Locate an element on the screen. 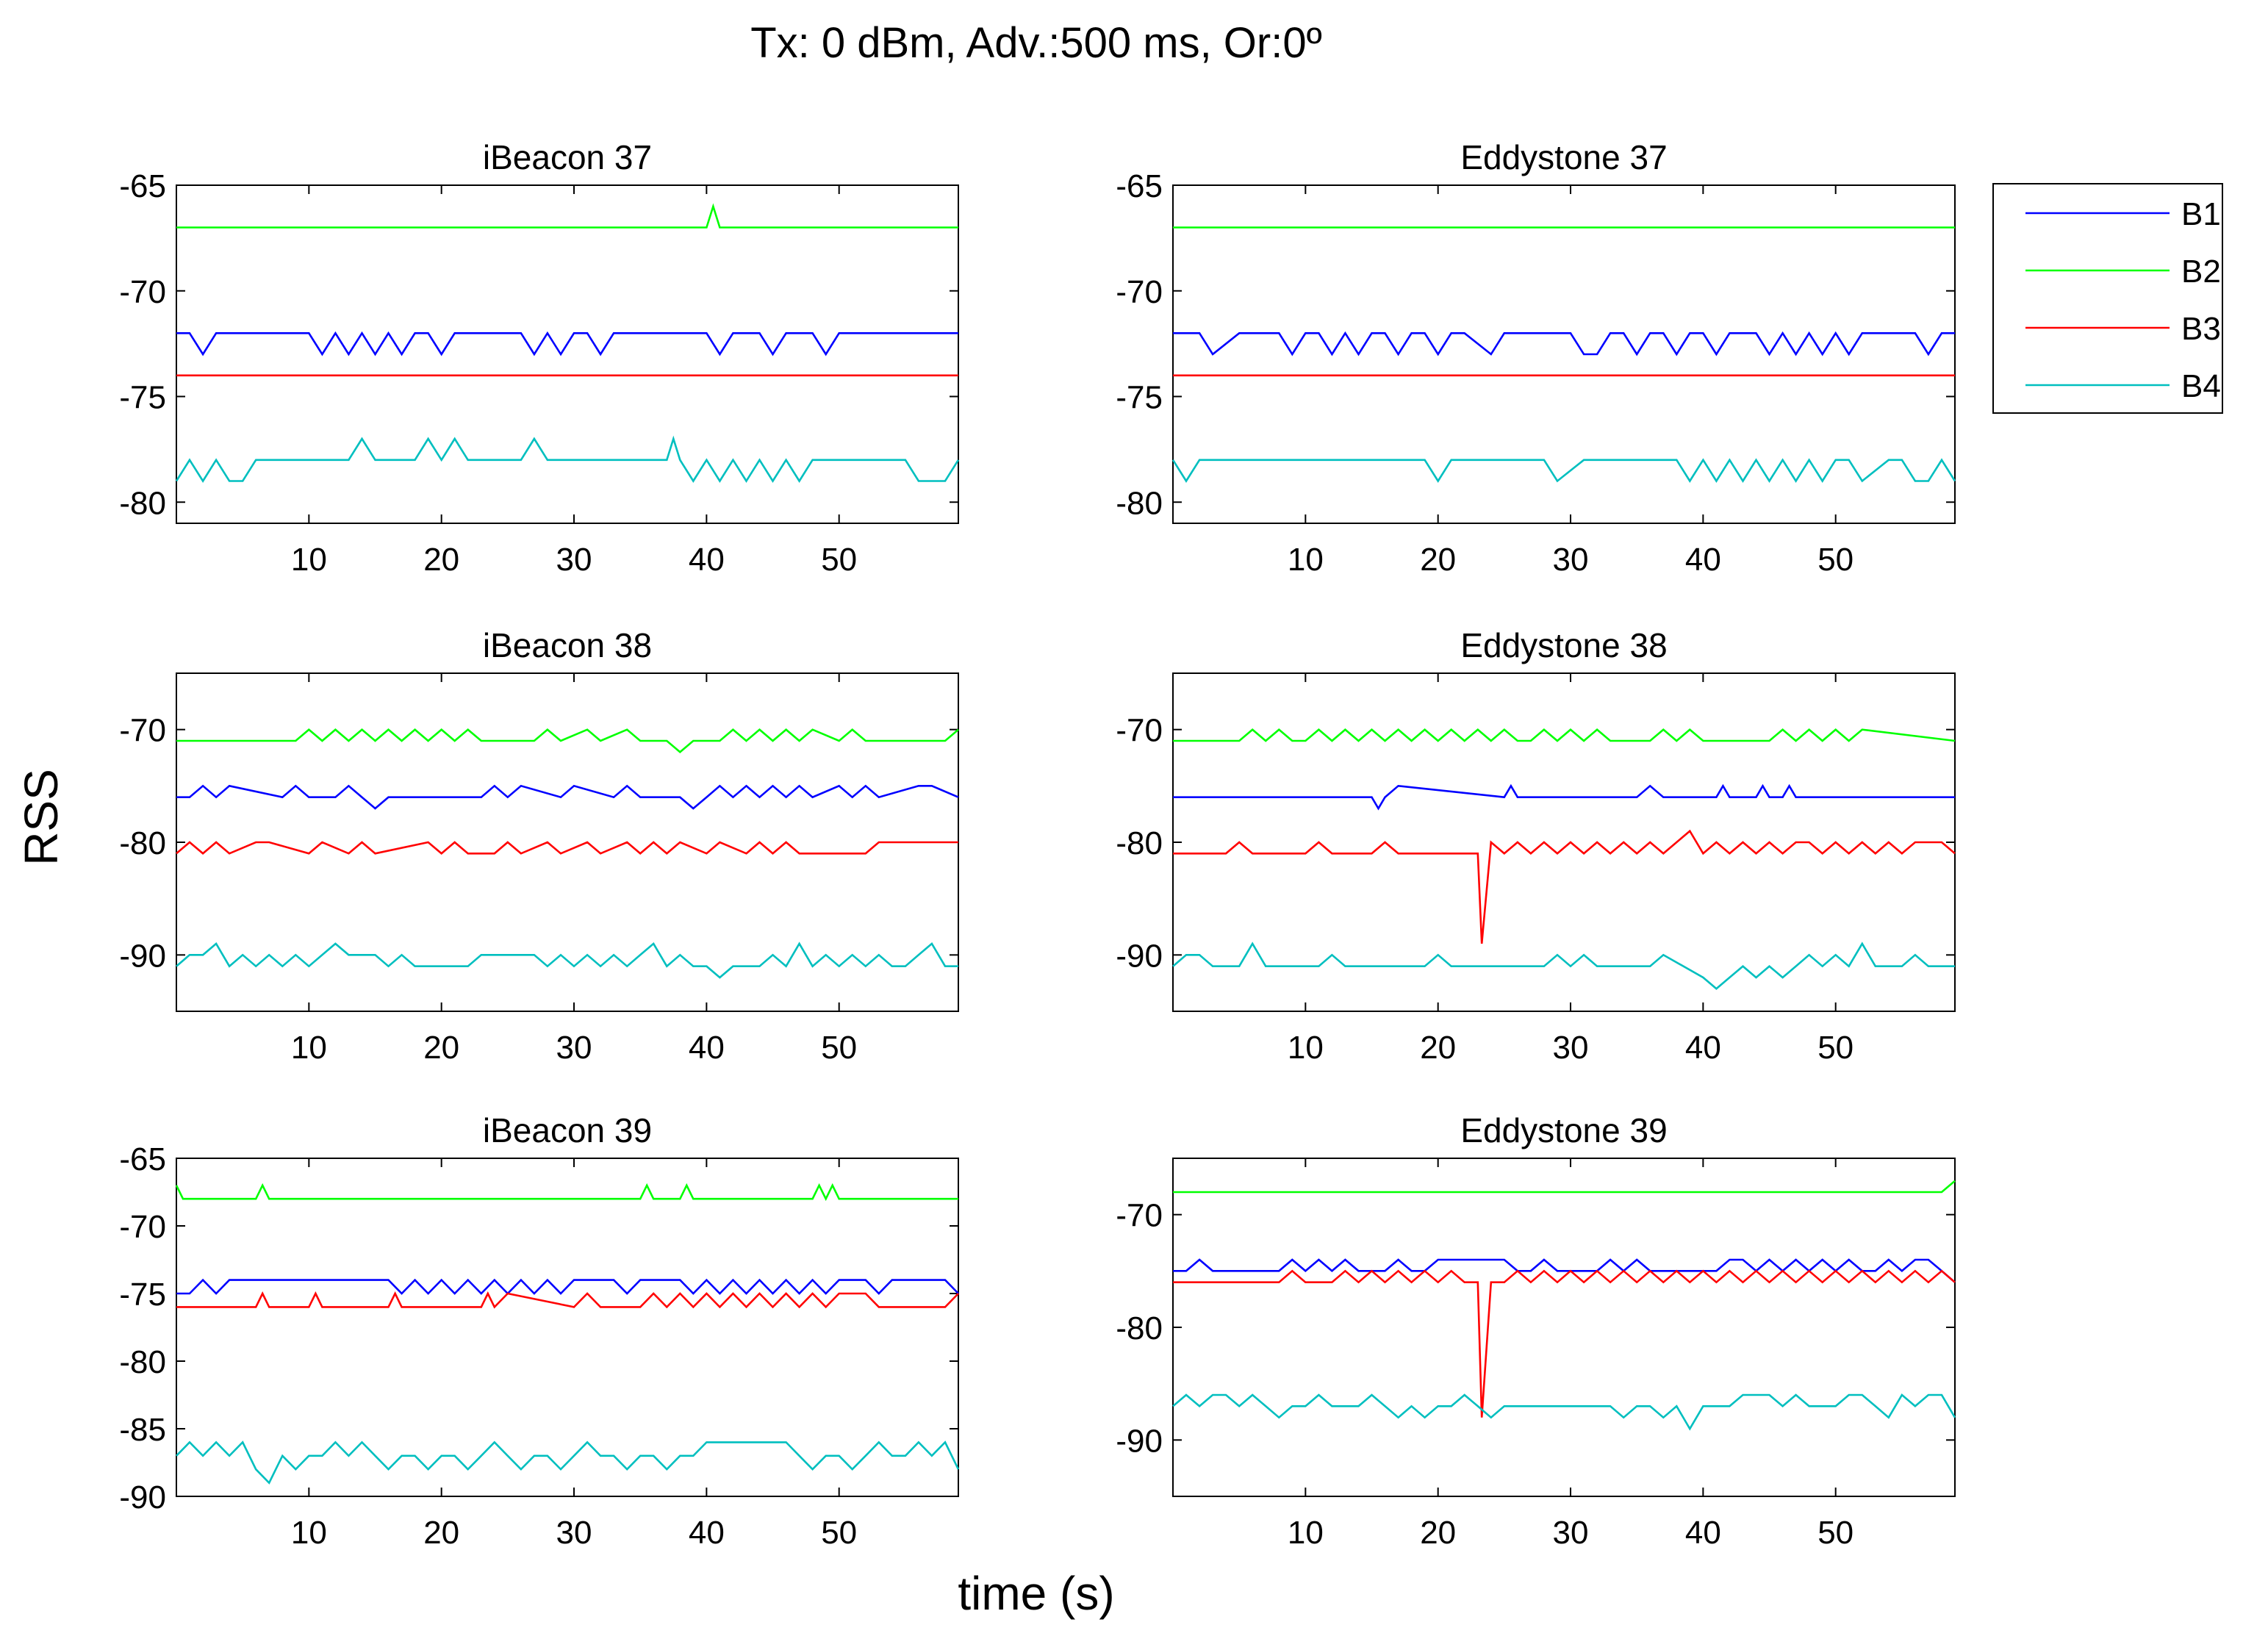 This screenshot has height=1636, width=2268. panel-eddystone-38: Eddystone 38 10 20 30 40 50 -70 -80 -90 is located at coordinates (1536, 846).